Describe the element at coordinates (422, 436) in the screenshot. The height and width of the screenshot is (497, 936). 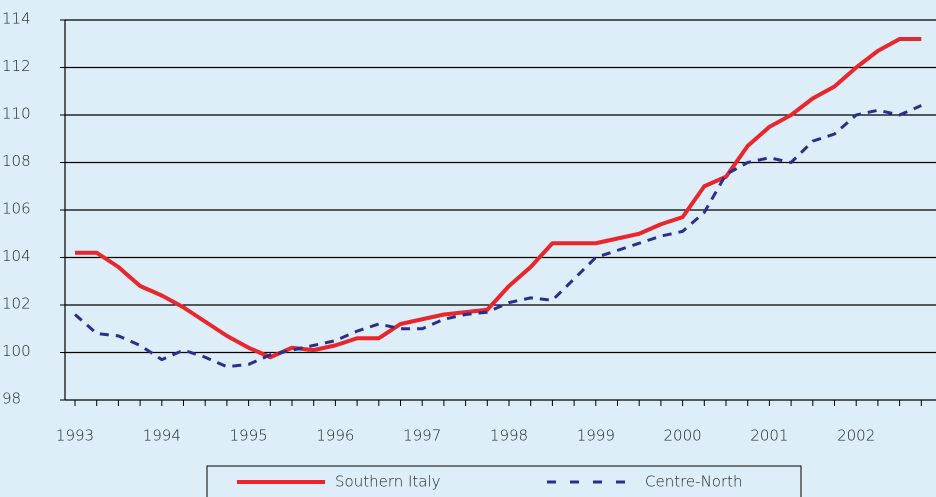
I see `x-tick-label: 1997` at that location.